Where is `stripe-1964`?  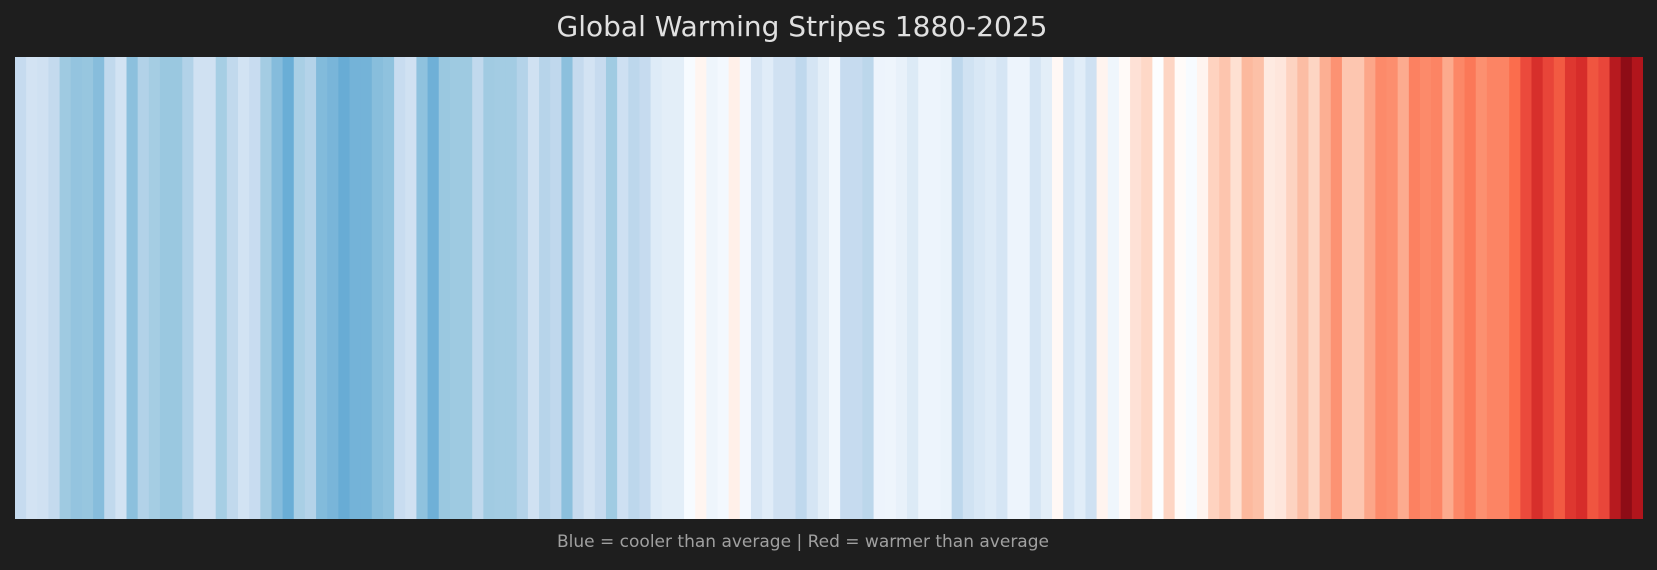 stripe-1964 is located at coordinates (957, 288).